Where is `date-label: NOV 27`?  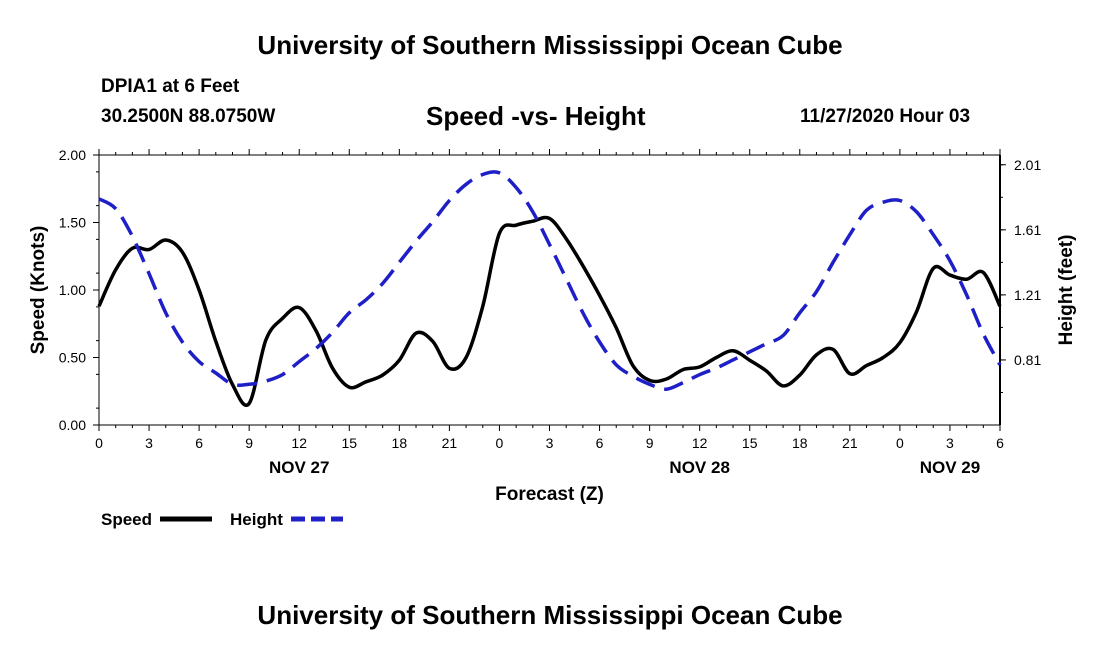
date-label: NOV 27 is located at coordinates (299, 467).